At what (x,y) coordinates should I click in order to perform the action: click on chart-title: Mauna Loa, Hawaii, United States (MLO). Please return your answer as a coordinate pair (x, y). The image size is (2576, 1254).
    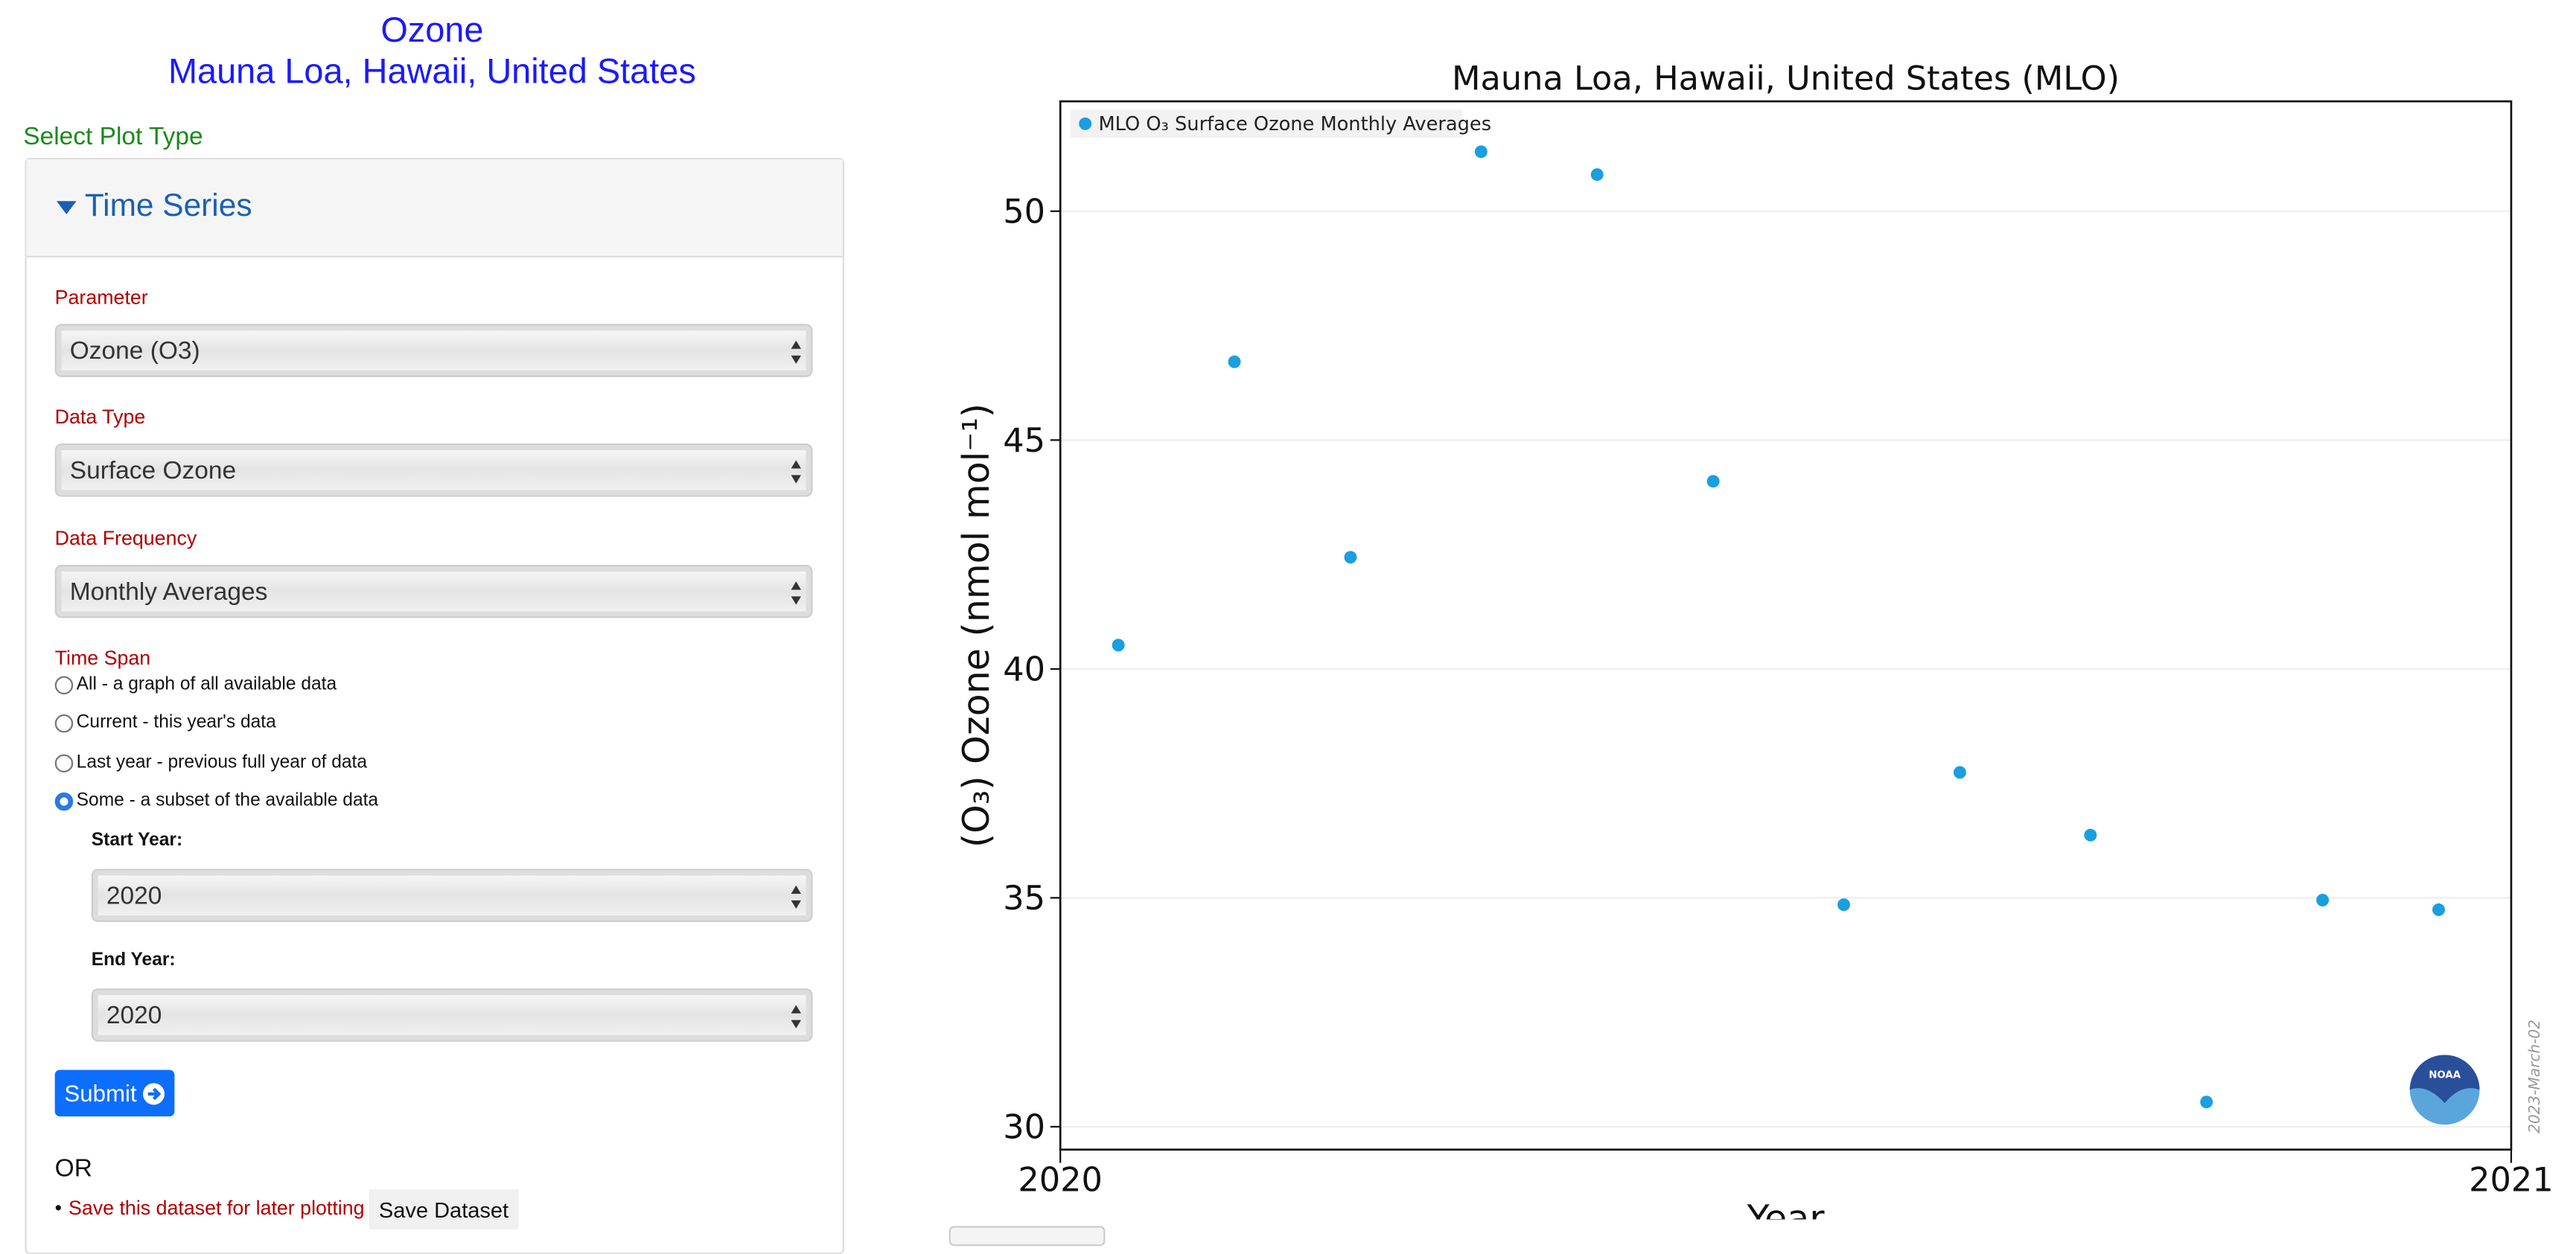
    Looking at the image, I should click on (1786, 79).